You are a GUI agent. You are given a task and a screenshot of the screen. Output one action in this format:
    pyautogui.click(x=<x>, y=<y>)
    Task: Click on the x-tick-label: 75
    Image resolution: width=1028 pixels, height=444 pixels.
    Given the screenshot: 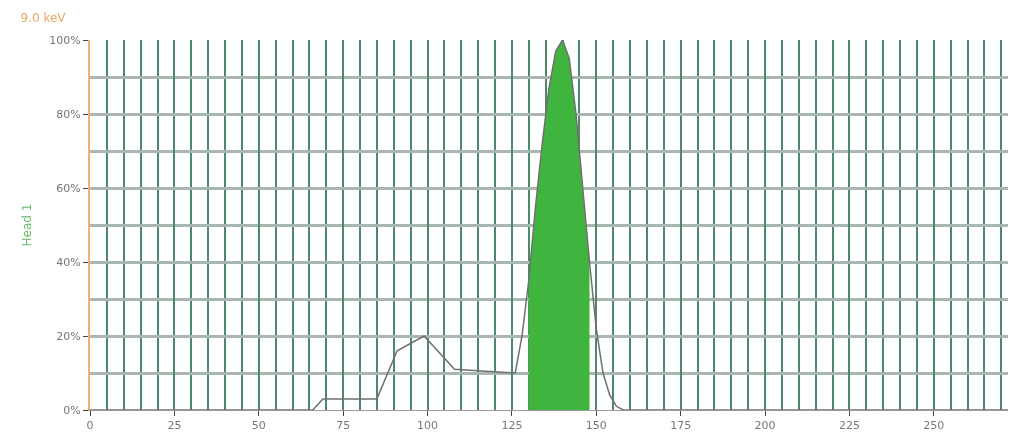 What is the action you would take?
    pyautogui.click(x=343, y=426)
    